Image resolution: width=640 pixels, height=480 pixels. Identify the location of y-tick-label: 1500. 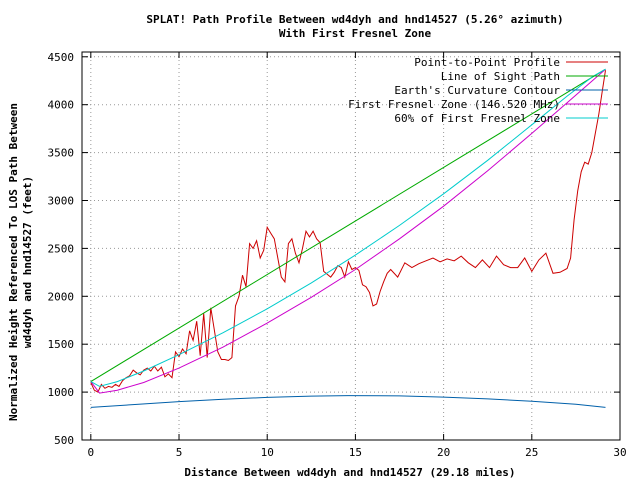
(61, 344).